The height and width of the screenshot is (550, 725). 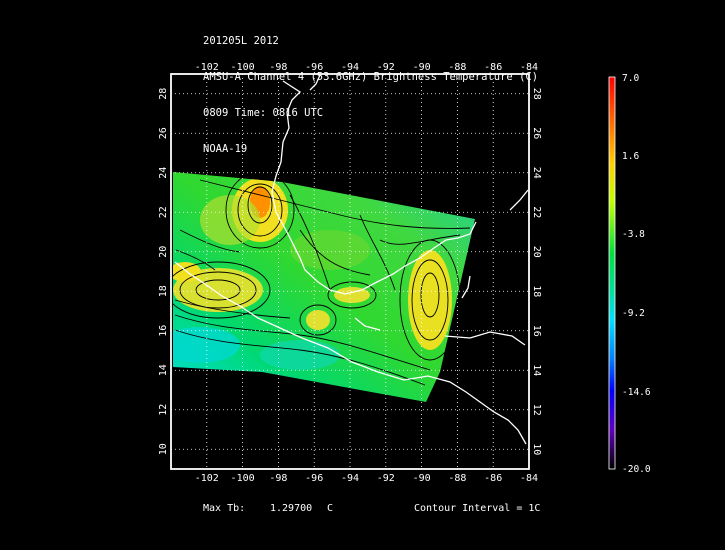 I want to click on colorbar-label: -9.2, so click(x=633, y=313).